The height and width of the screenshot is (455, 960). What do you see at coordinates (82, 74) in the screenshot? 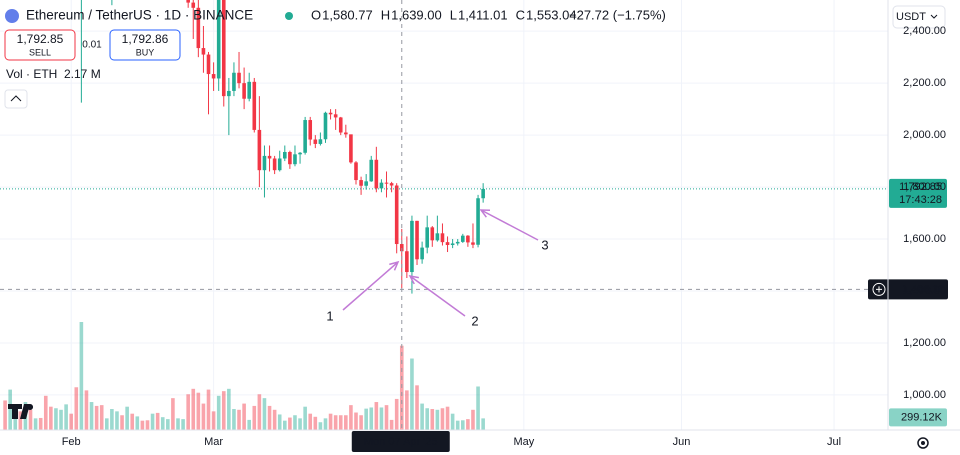
I see `volume-legend-value: 2.17 M` at bounding box center [82, 74].